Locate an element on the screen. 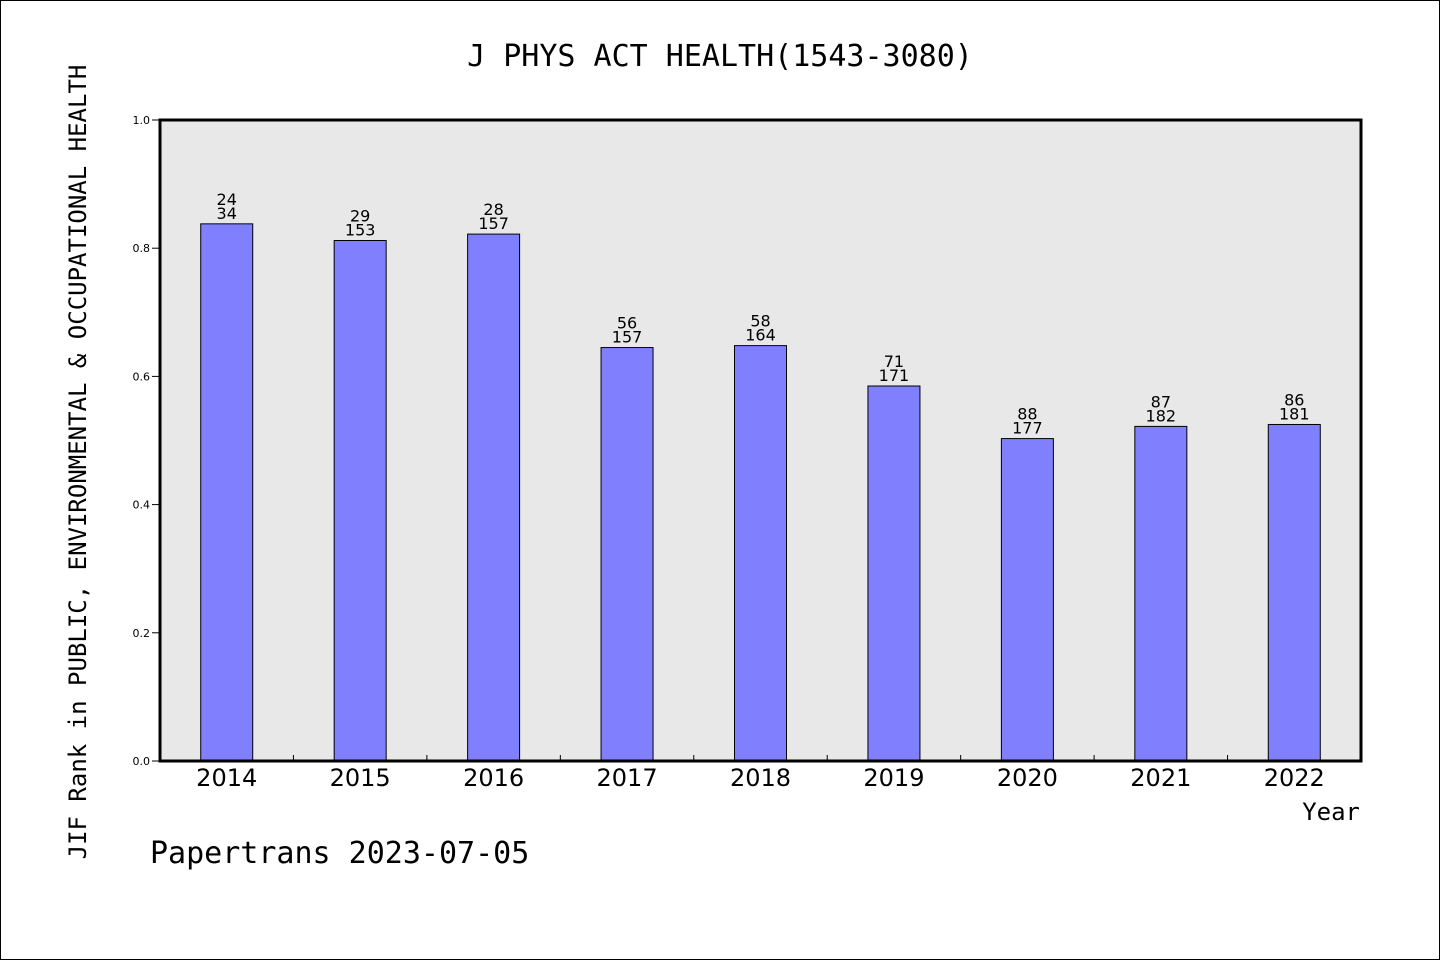 This screenshot has height=960, width=1440. bar-label-bottom: 153 is located at coordinates (360, 230).